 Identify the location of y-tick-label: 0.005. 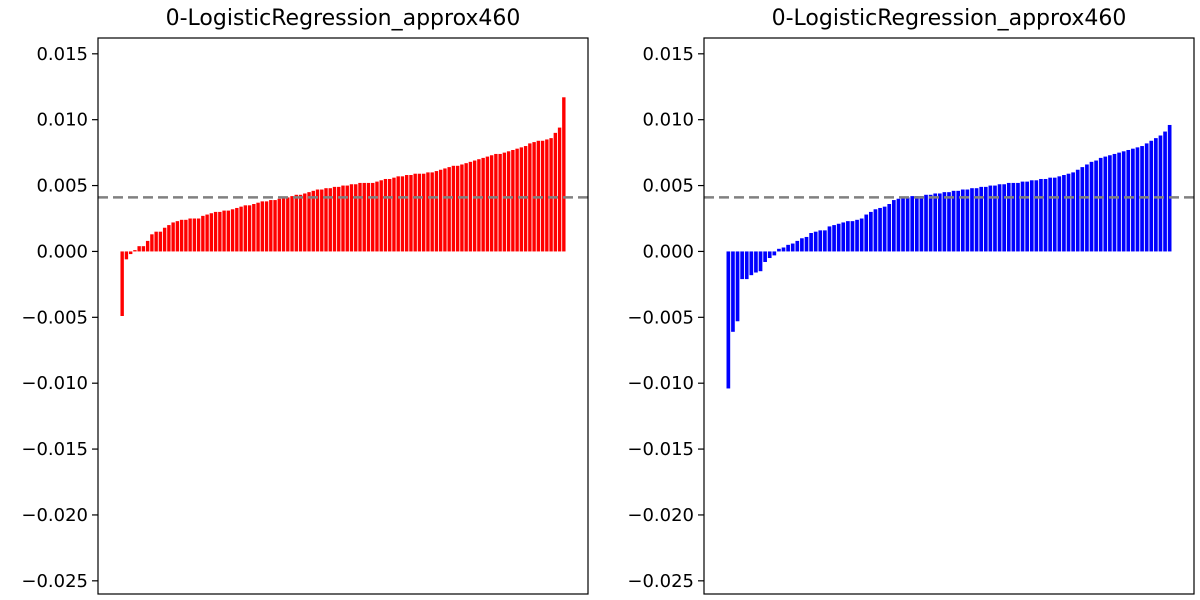
(62, 186).